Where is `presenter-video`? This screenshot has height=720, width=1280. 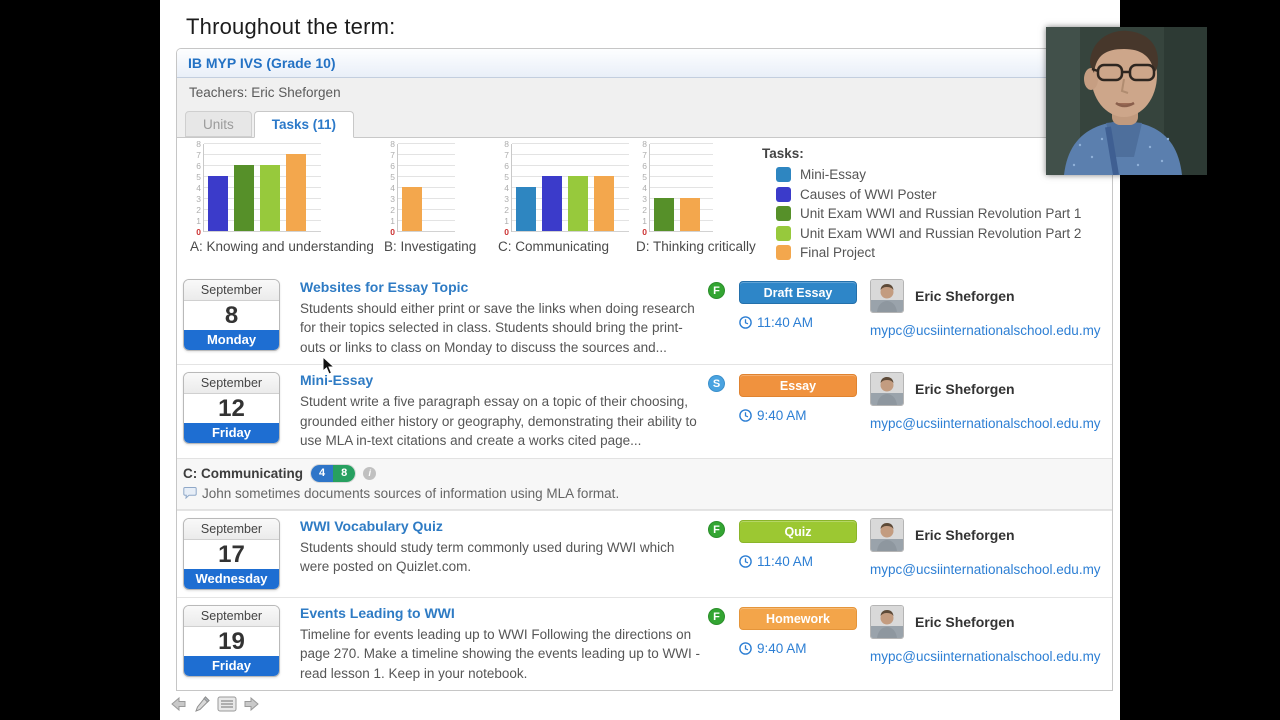 presenter-video is located at coordinates (1126, 101).